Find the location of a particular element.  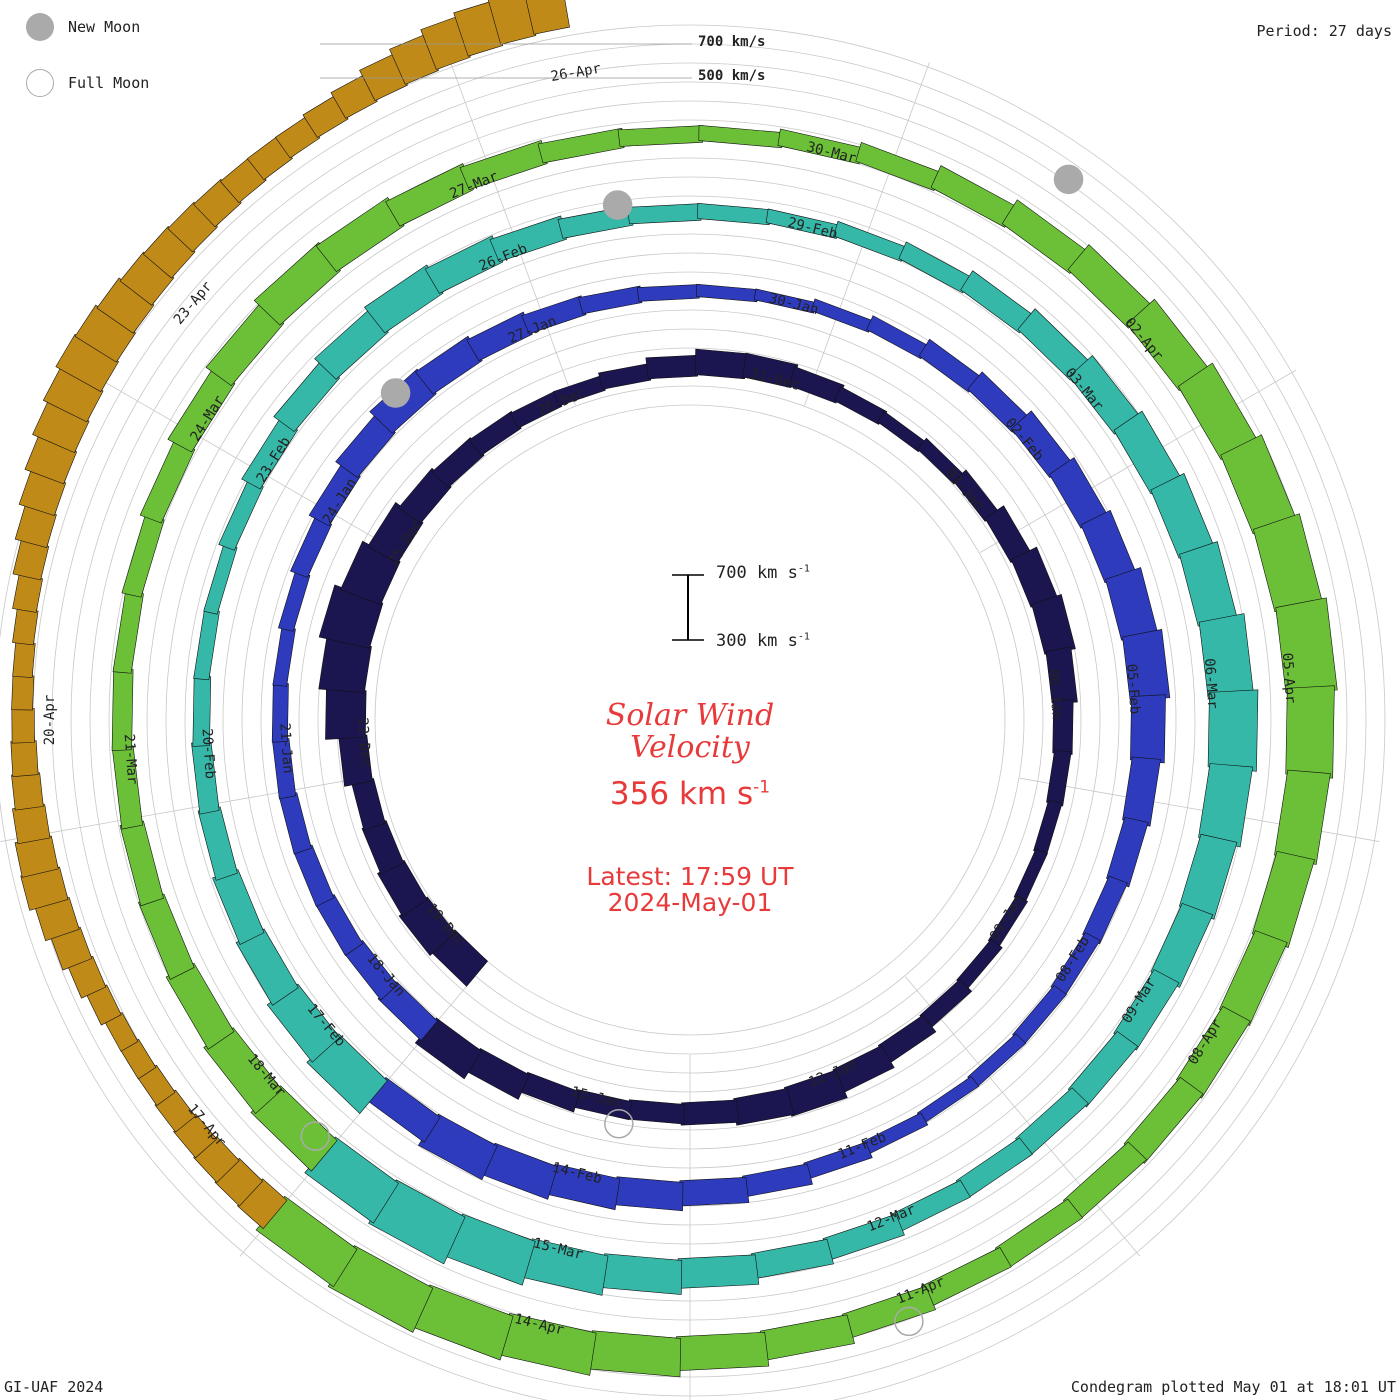

chart-title-line2: Velocity is located at coordinates (690, 747).